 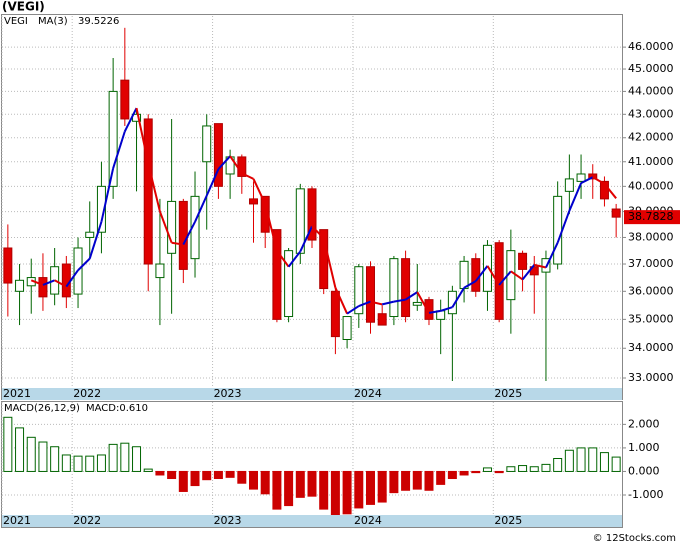 I want to click on legend-name: VEGI, so click(x=16, y=21).